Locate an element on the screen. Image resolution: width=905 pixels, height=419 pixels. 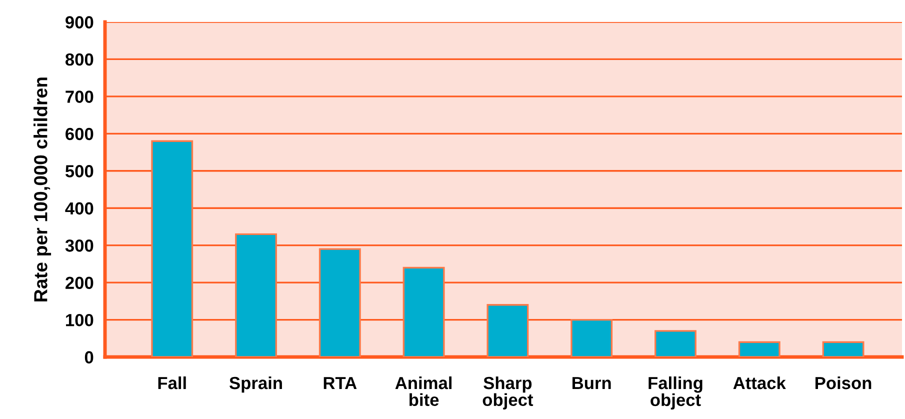
x-tick-label: Fall is located at coordinates (172, 383).